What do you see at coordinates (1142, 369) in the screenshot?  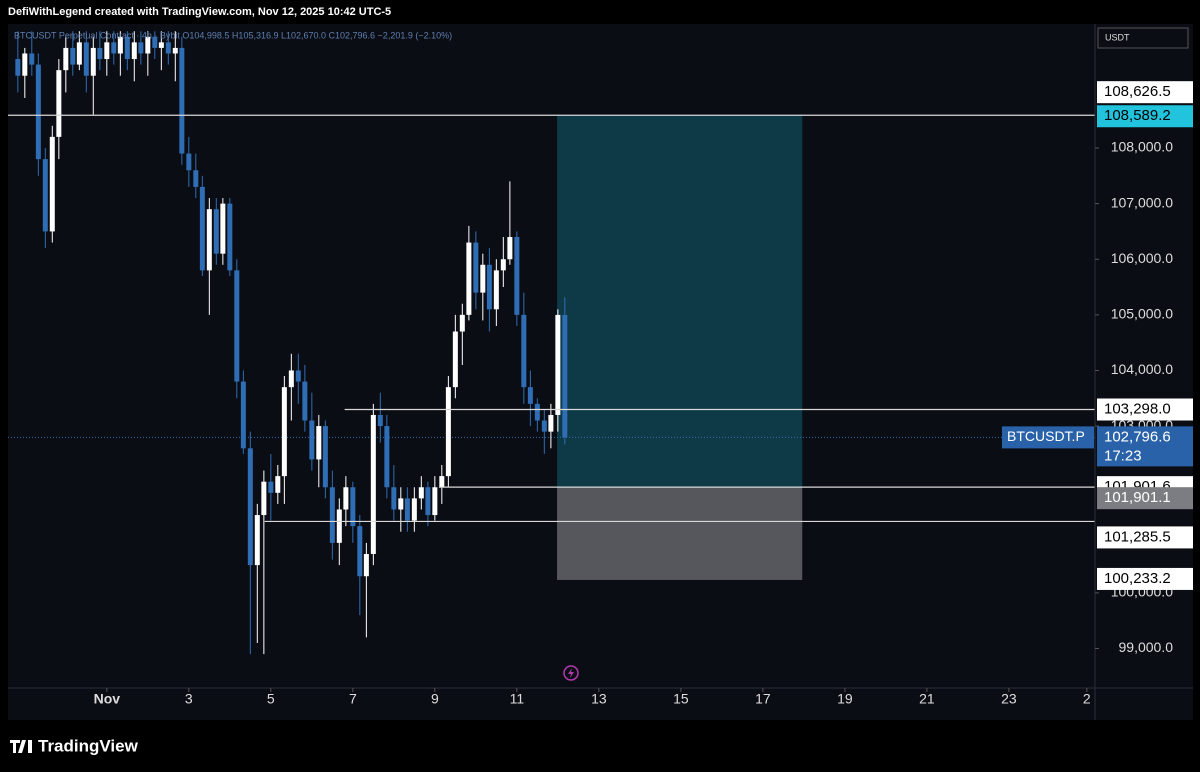 I see `y-tick-label: 104,000.0` at bounding box center [1142, 369].